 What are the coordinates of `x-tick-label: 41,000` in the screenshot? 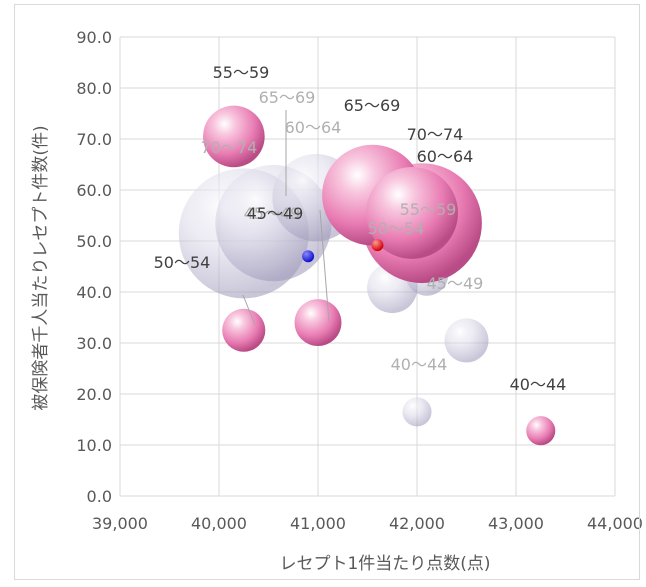 It's located at (318, 523).